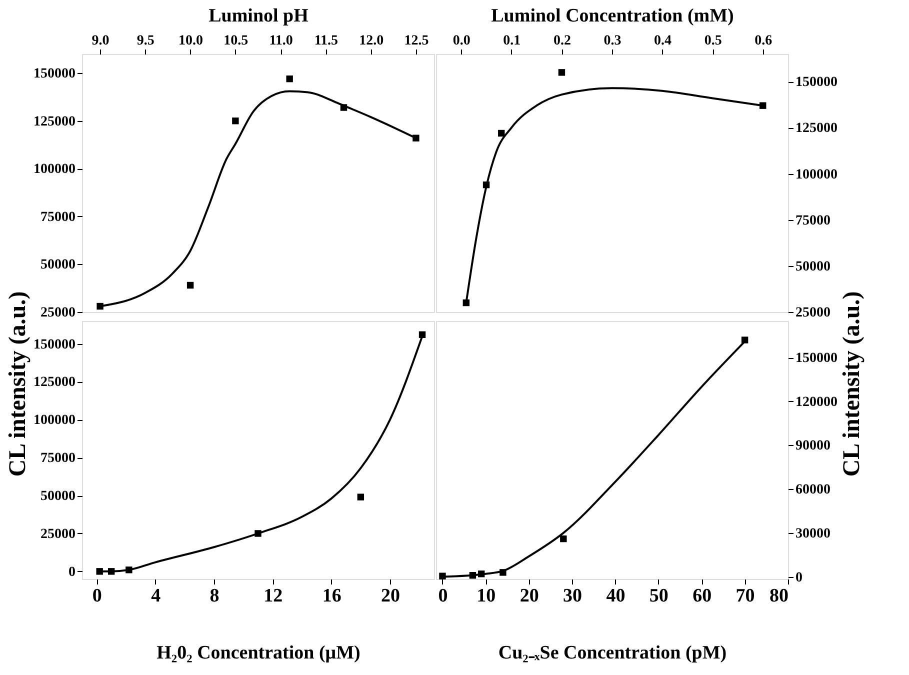  What do you see at coordinates (273, 596) in the screenshot?
I see `x-tick-label: 12` at bounding box center [273, 596].